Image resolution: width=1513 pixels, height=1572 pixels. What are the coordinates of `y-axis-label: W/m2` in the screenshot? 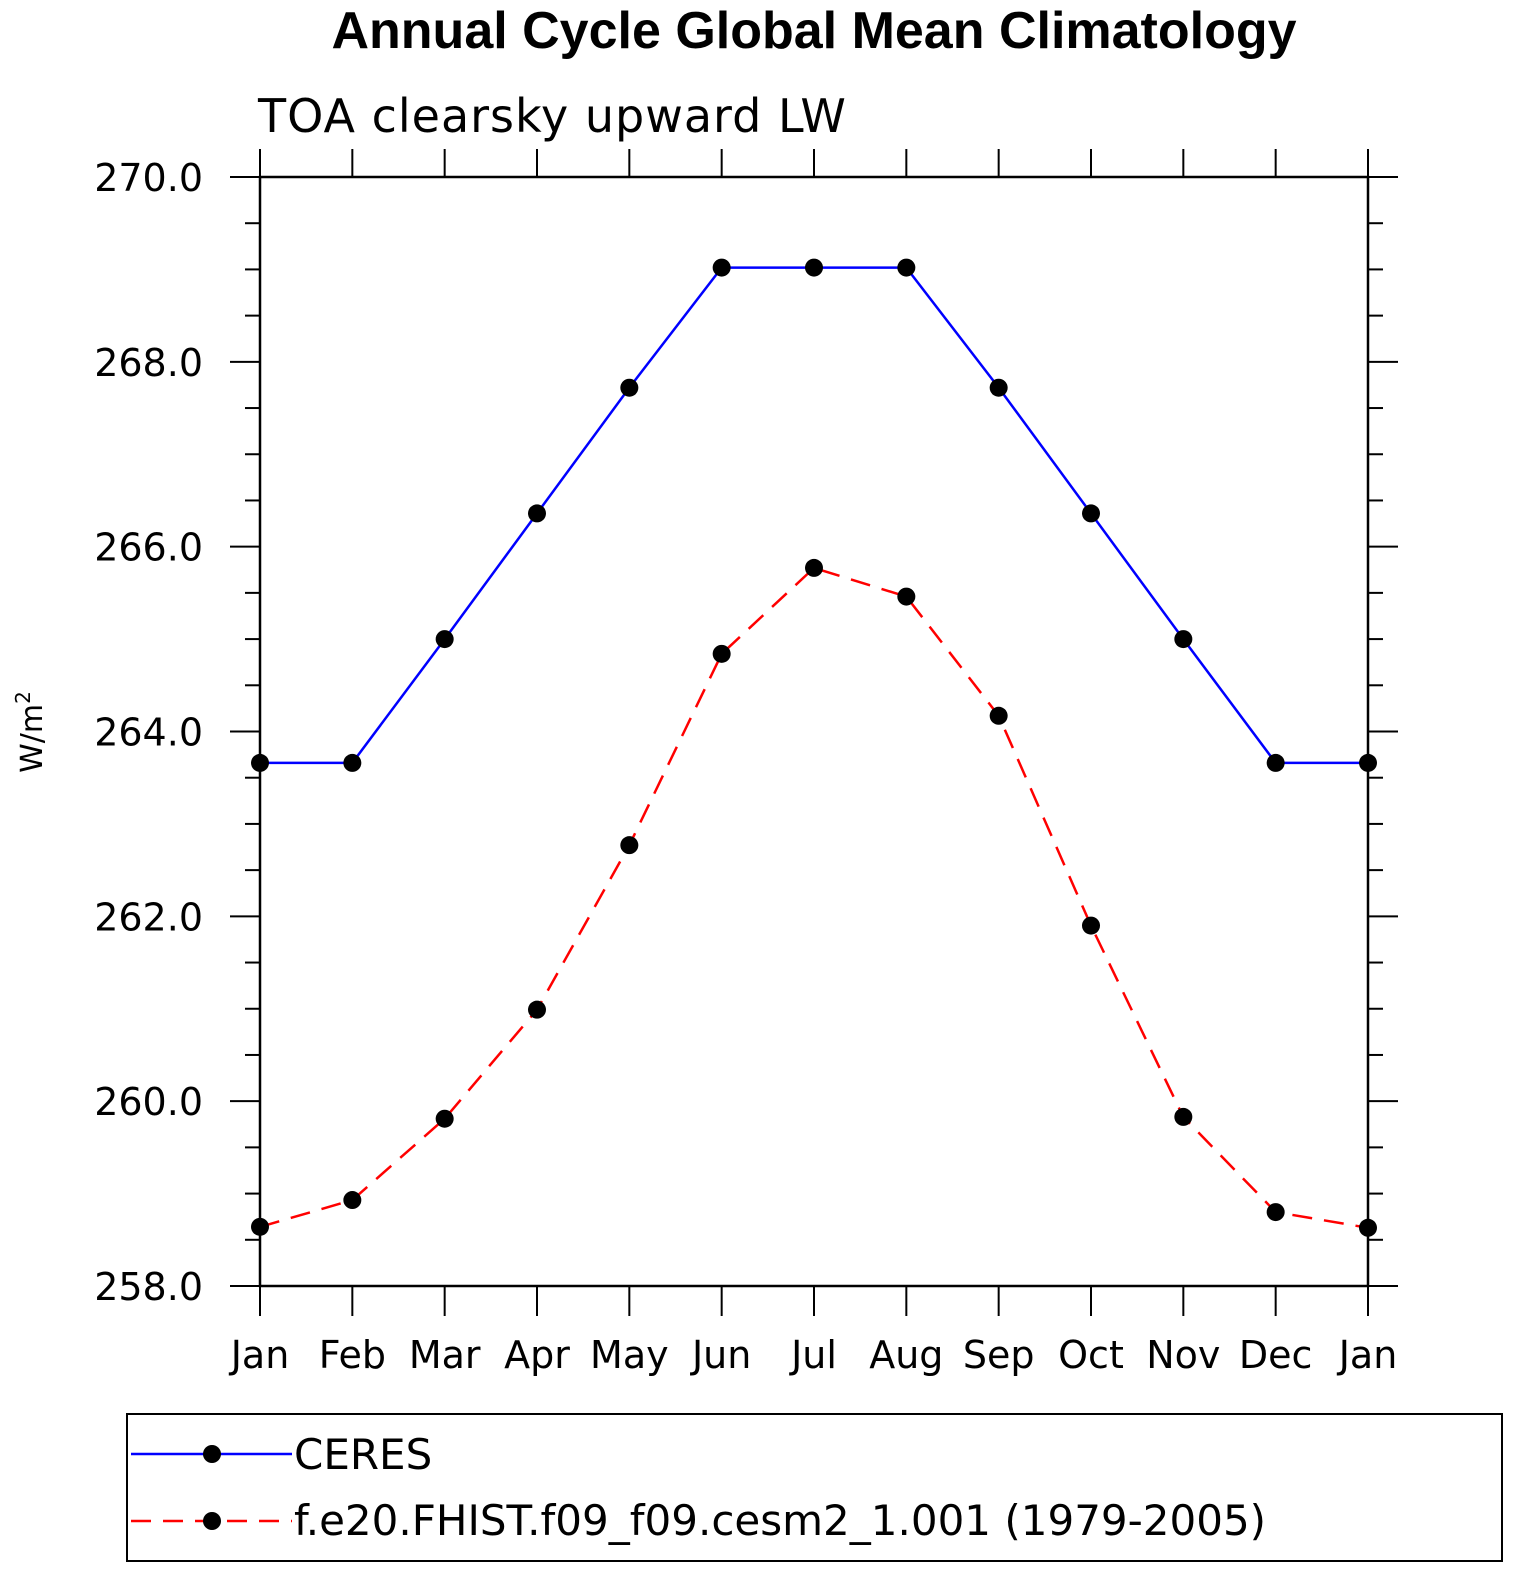 It's located at (30, 732).